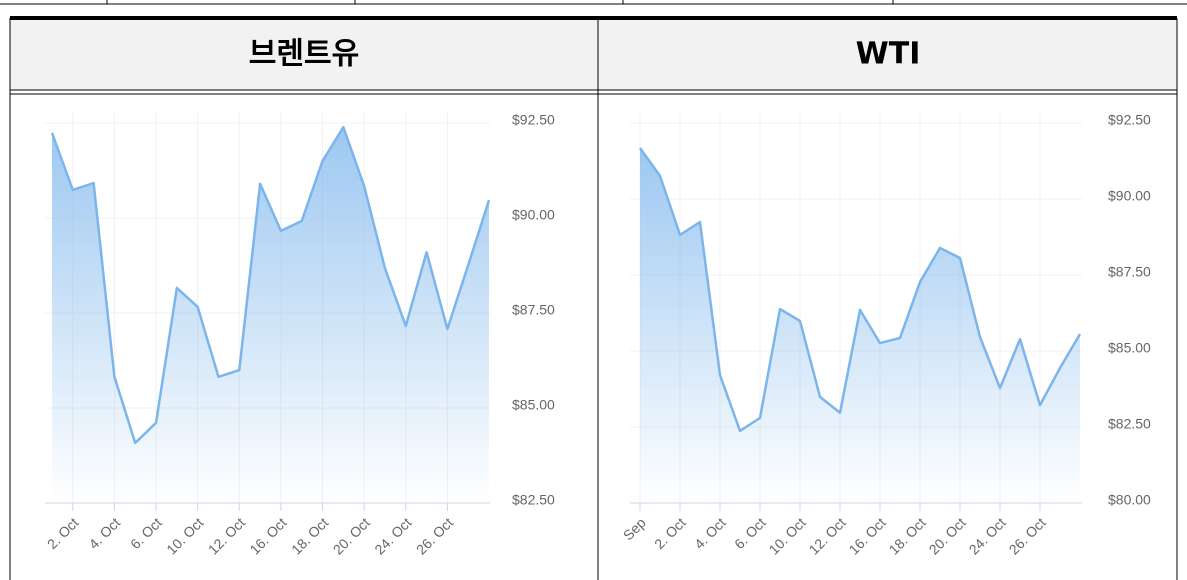 The image size is (1187, 580). I want to click on header-row, so click(593, 54).